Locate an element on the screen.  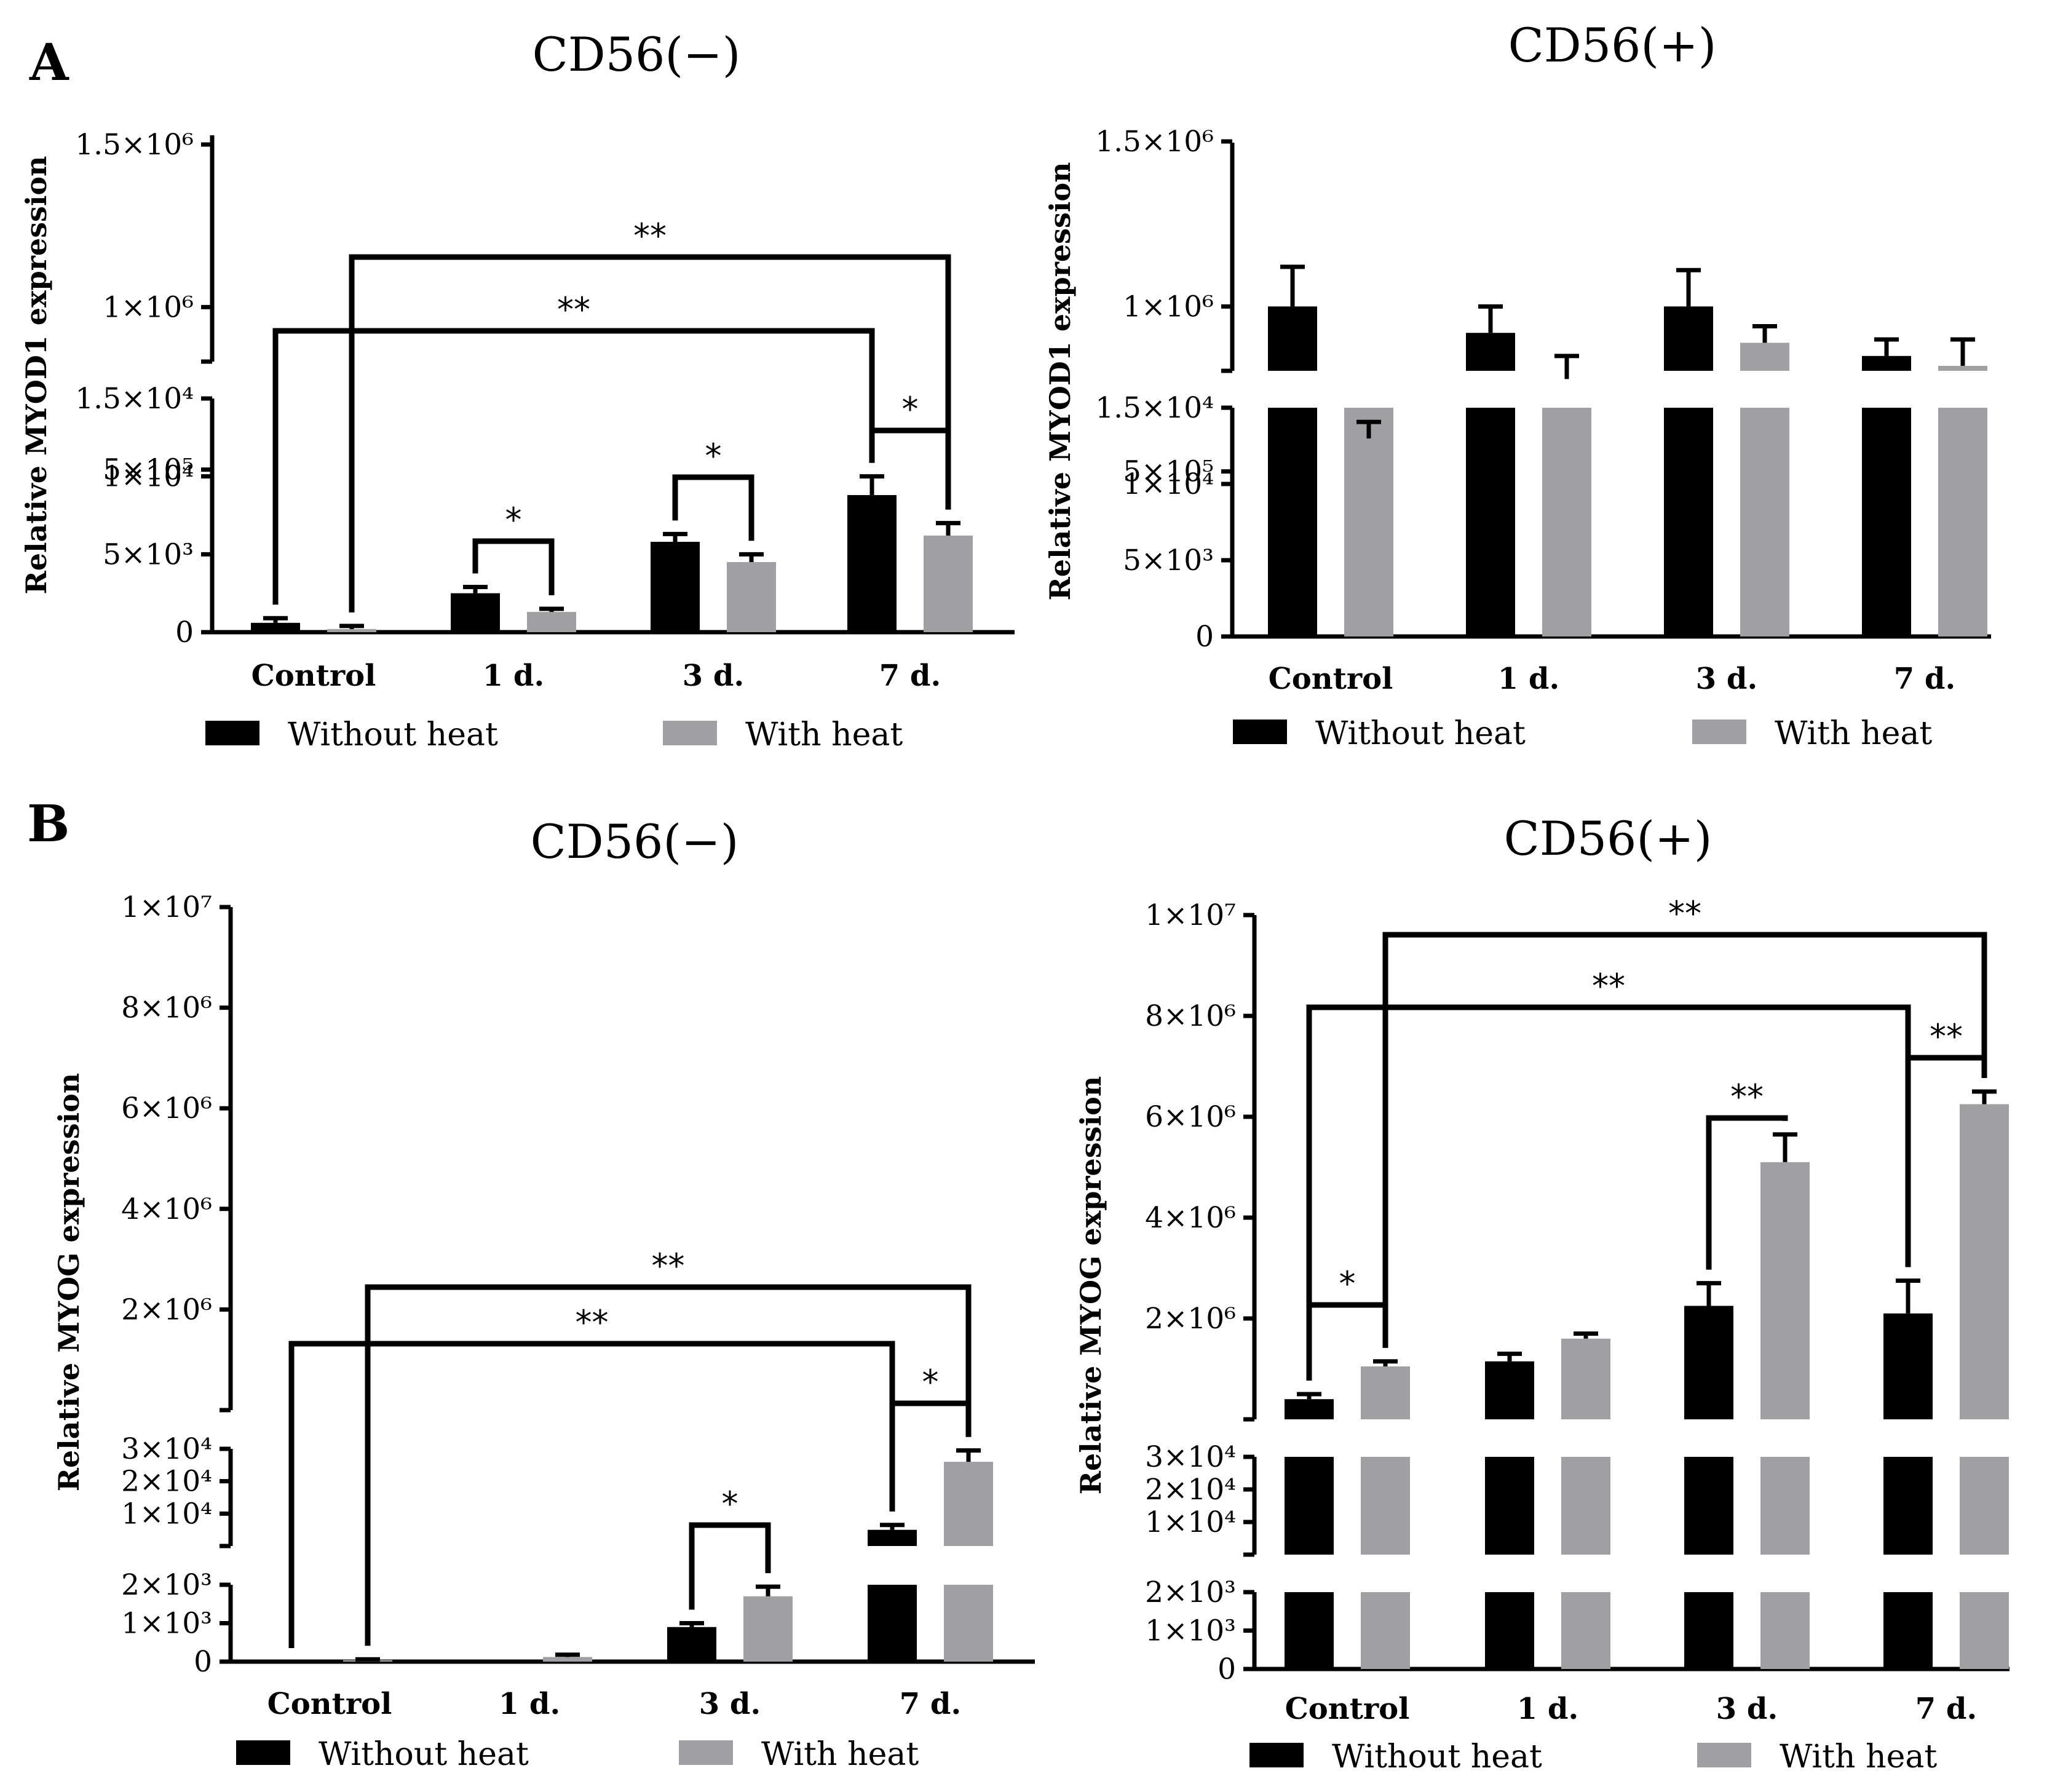
y-tick-label: 2×10⁶ is located at coordinates (1191, 1319).